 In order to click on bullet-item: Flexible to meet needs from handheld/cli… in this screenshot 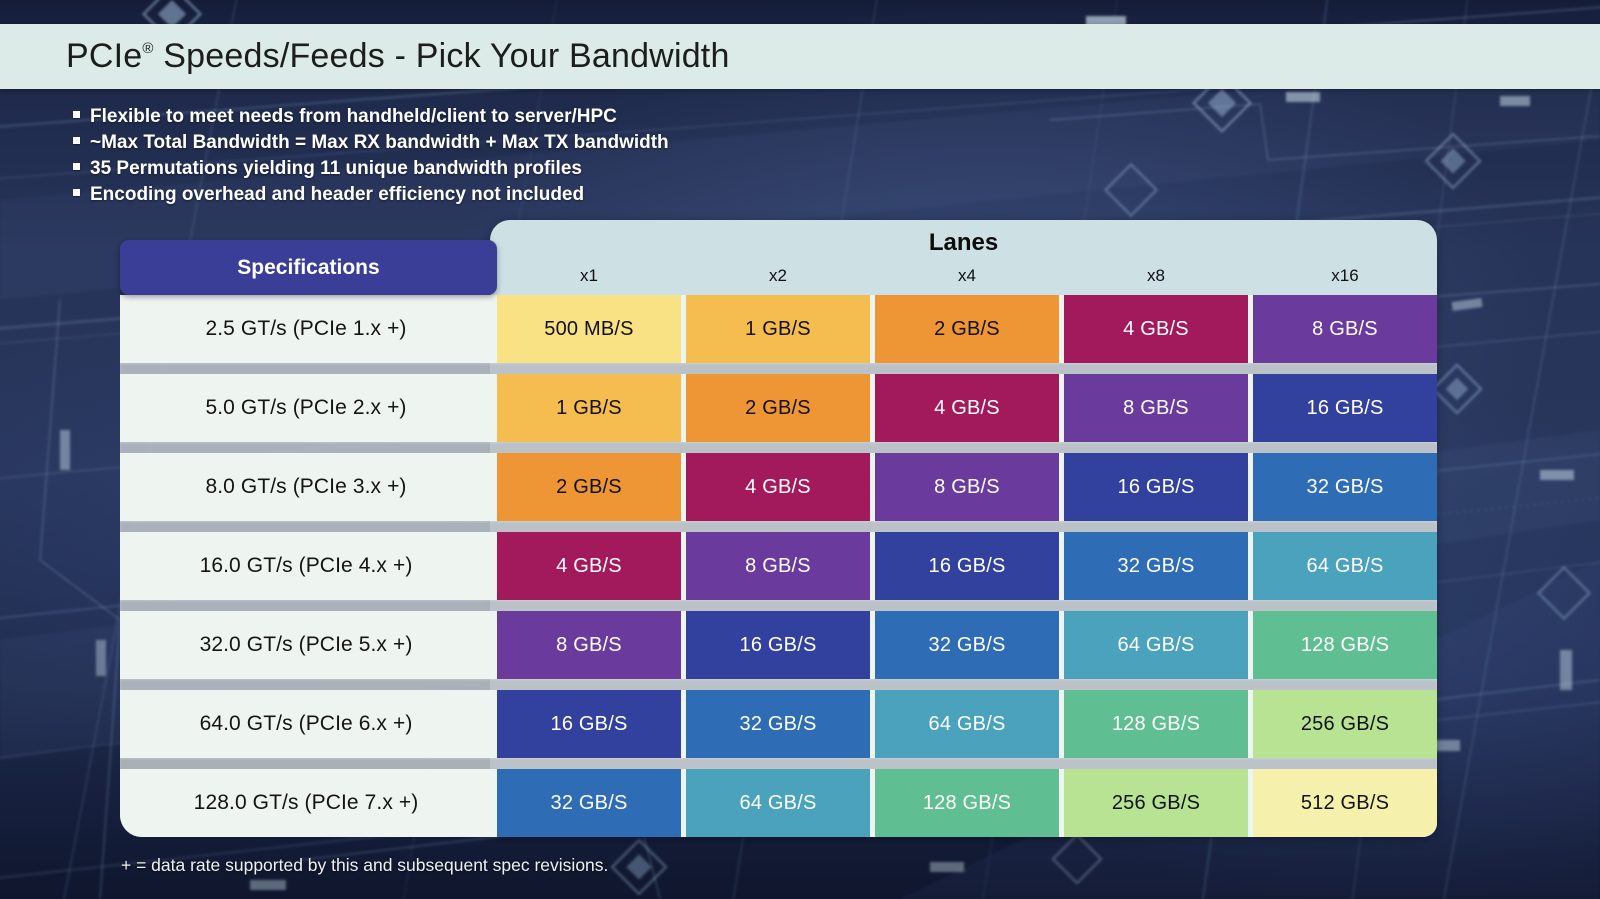, I will do `click(371, 117)`.